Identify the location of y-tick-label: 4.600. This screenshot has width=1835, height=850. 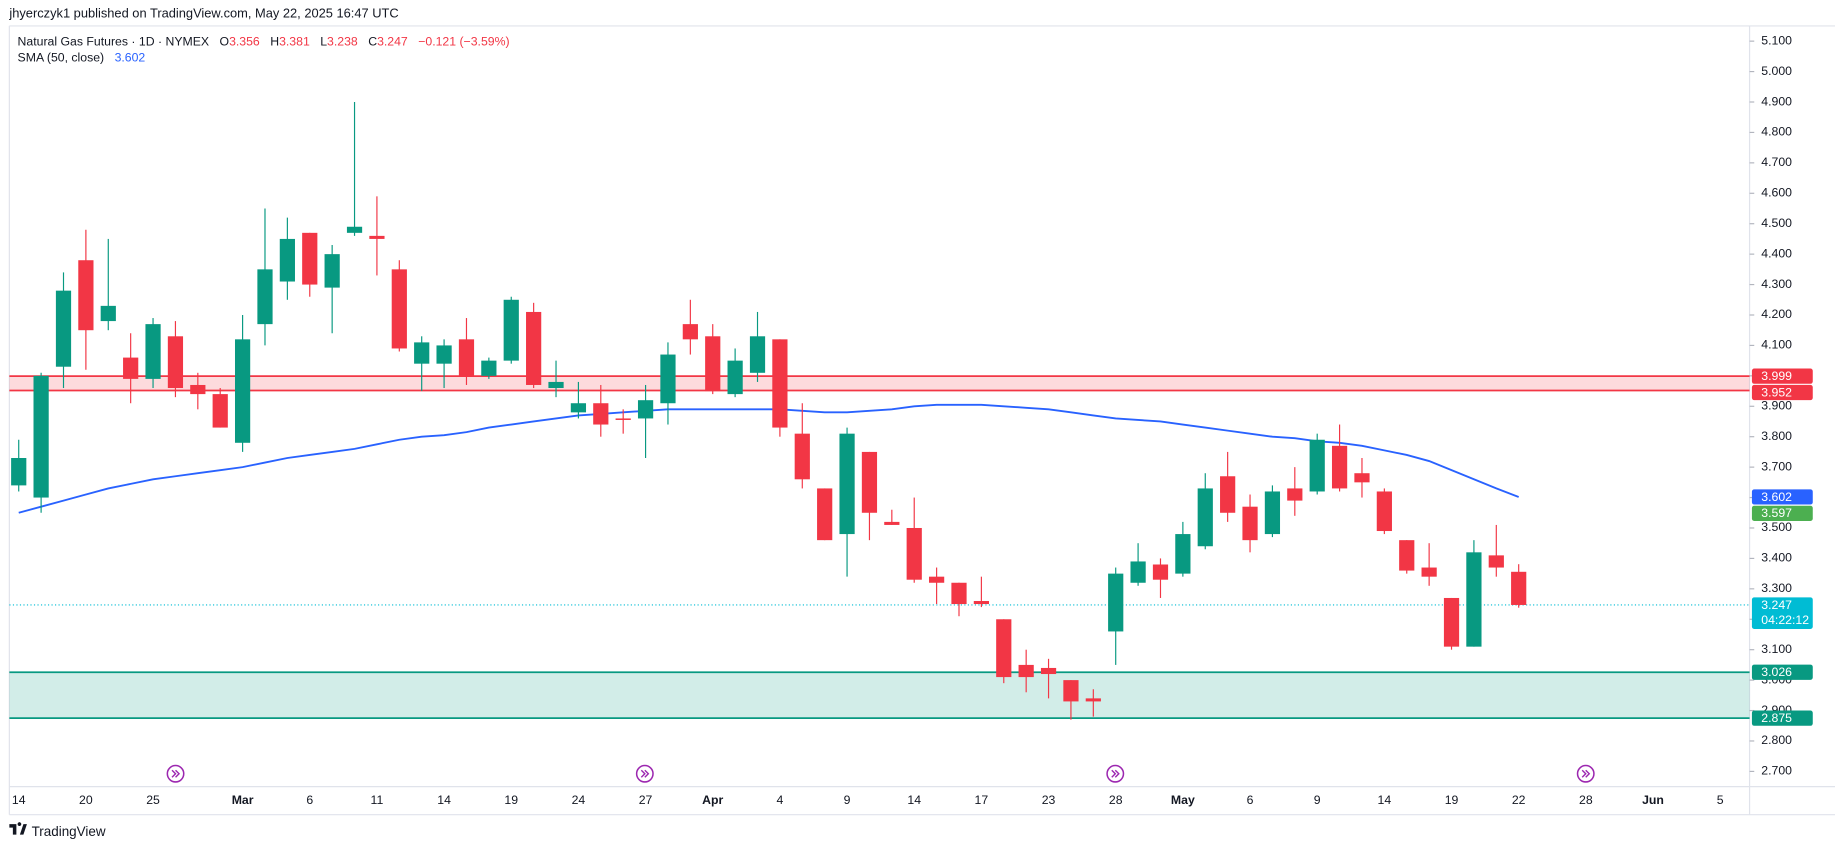
(1776, 193).